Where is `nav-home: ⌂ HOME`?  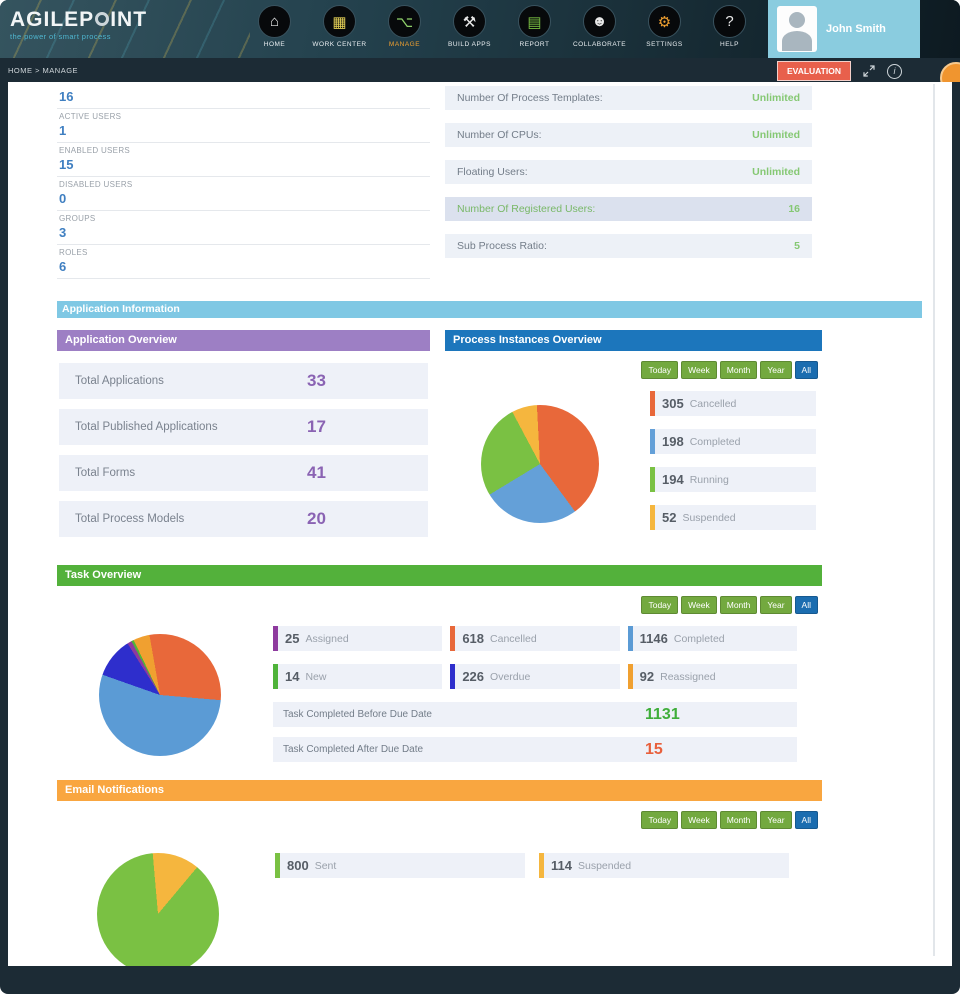
nav-home: ⌂ HOME is located at coordinates (274, 26).